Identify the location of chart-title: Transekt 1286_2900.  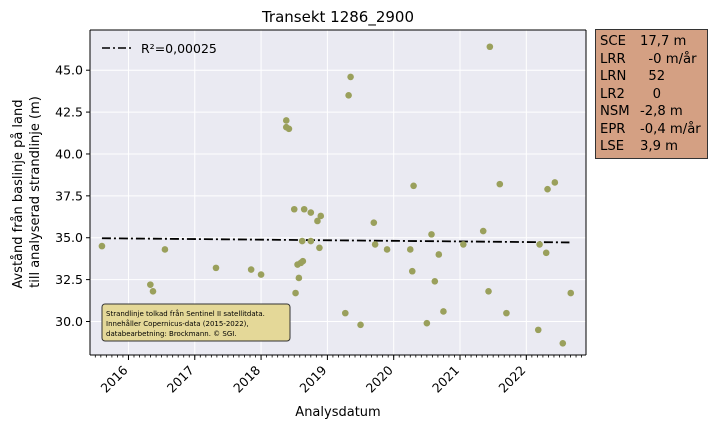
(337, 17).